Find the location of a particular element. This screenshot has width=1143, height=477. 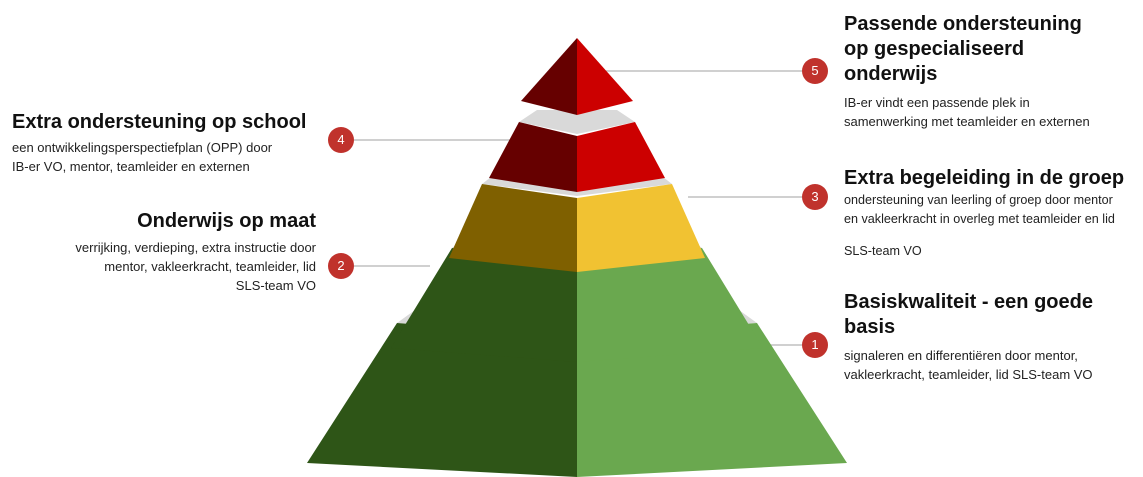

level-2-face-left is located at coordinates (484, 305).